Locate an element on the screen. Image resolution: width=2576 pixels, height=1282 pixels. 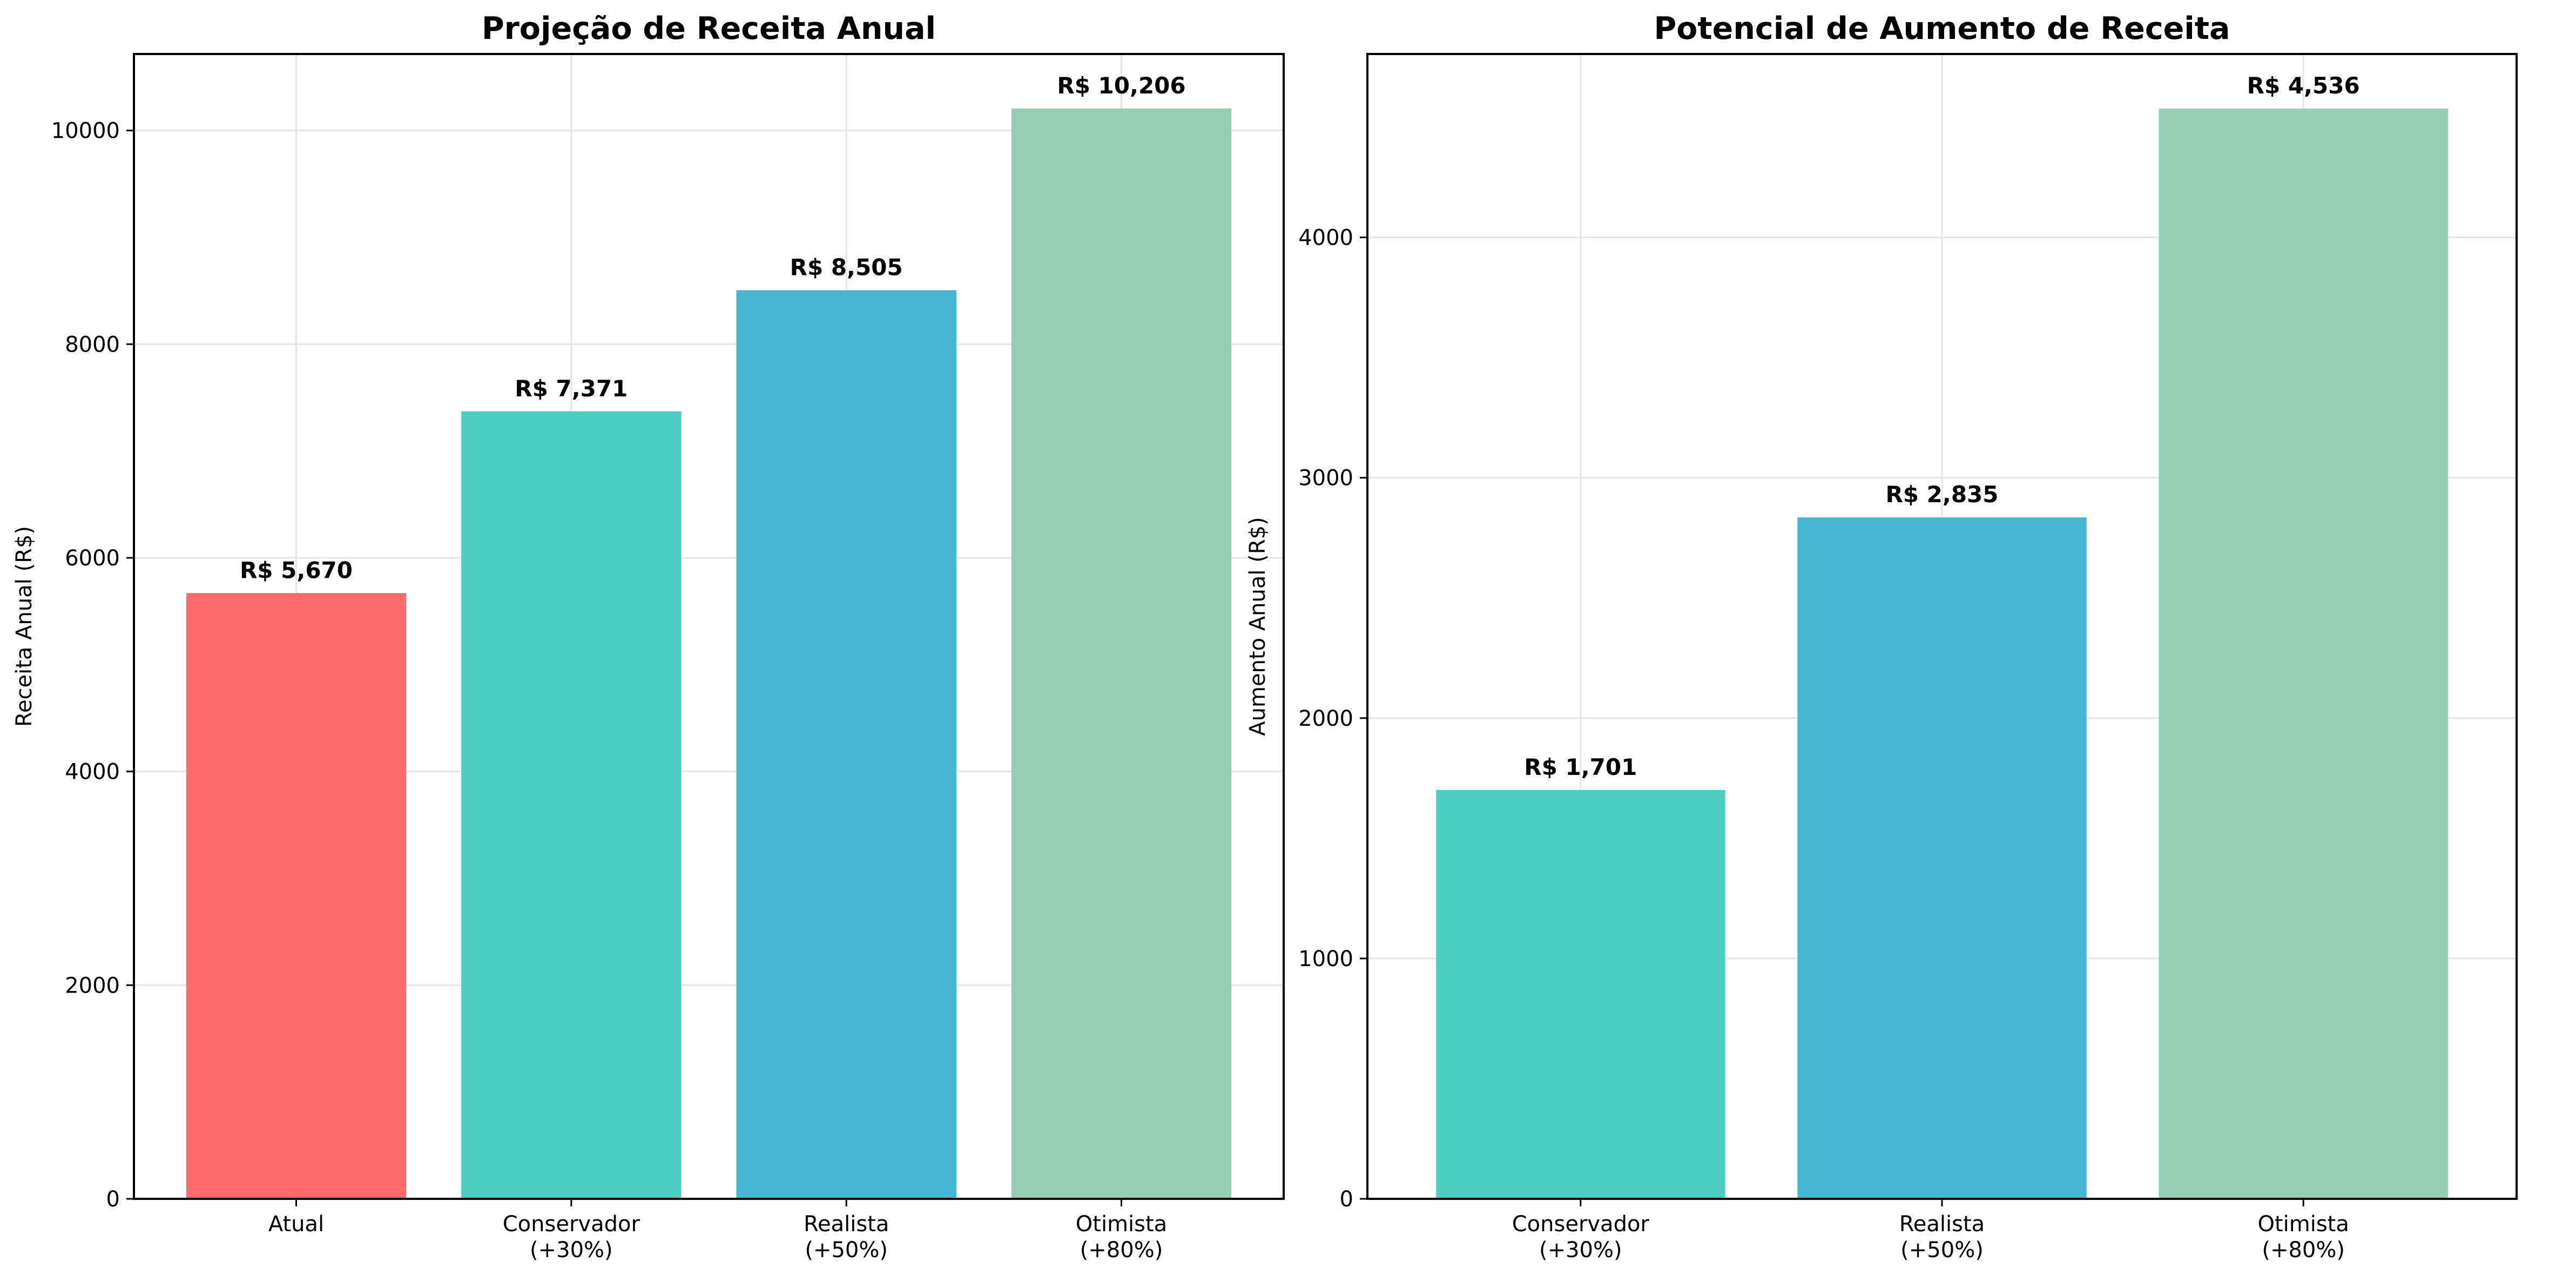
bar-value-label: R$ 8,505 is located at coordinates (846, 267).